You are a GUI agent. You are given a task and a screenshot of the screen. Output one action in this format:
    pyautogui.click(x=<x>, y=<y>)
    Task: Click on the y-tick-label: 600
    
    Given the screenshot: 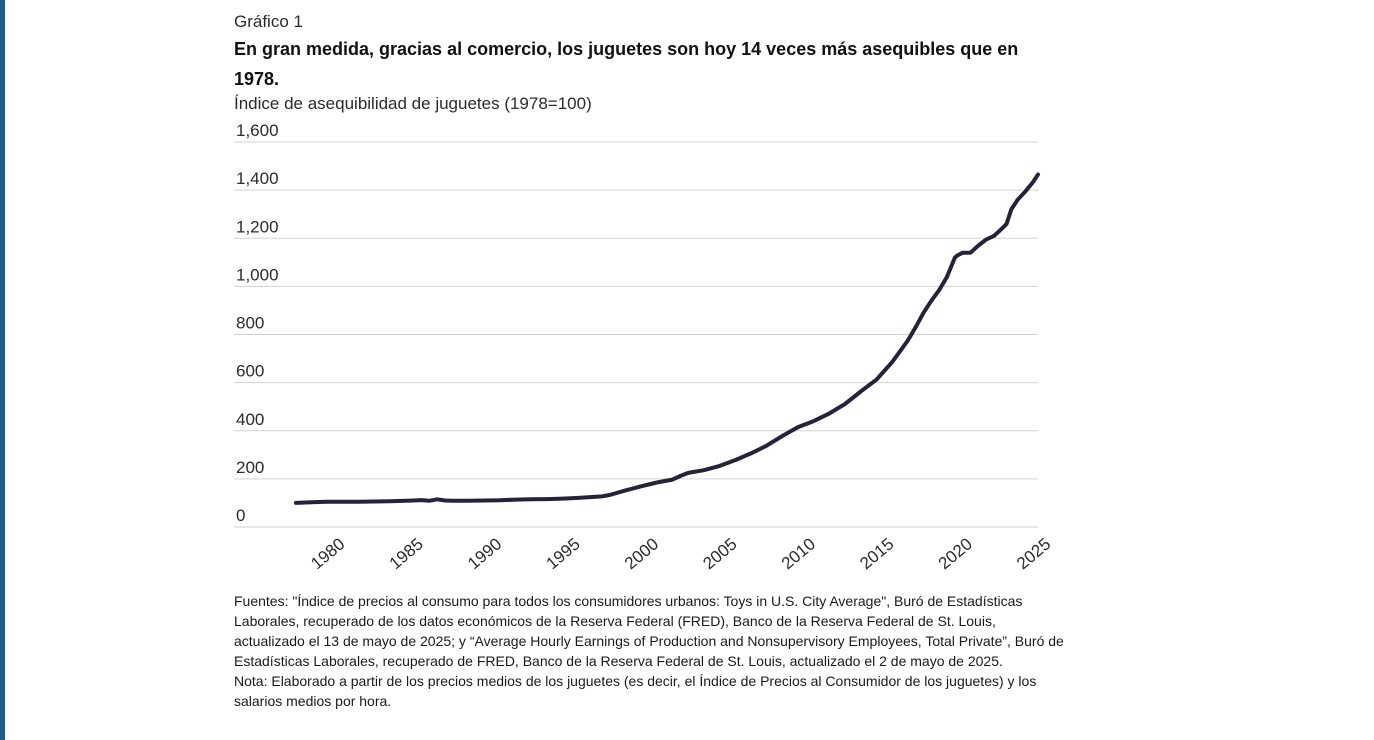 What is the action you would take?
    pyautogui.click(x=250, y=371)
    